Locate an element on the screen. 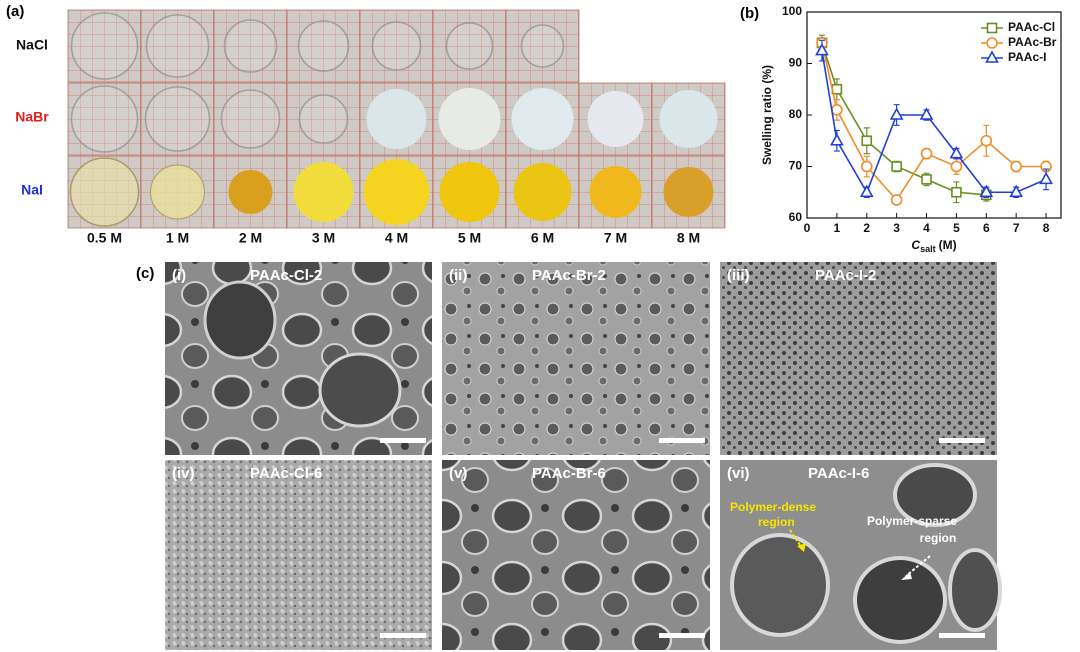  x-label-symbol: C is located at coordinates (915, 245).